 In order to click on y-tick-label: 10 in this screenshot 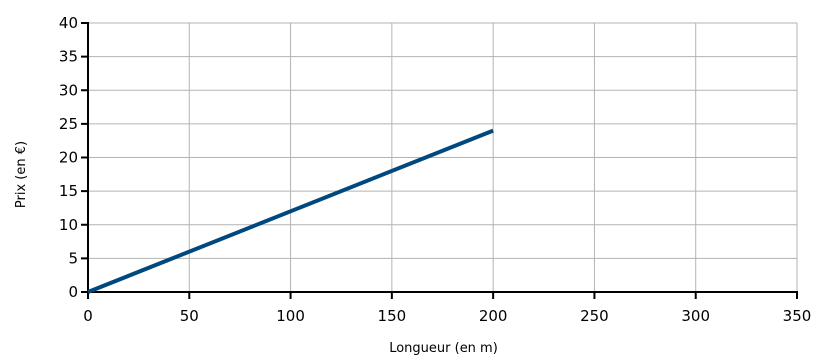, I will do `click(68, 225)`.